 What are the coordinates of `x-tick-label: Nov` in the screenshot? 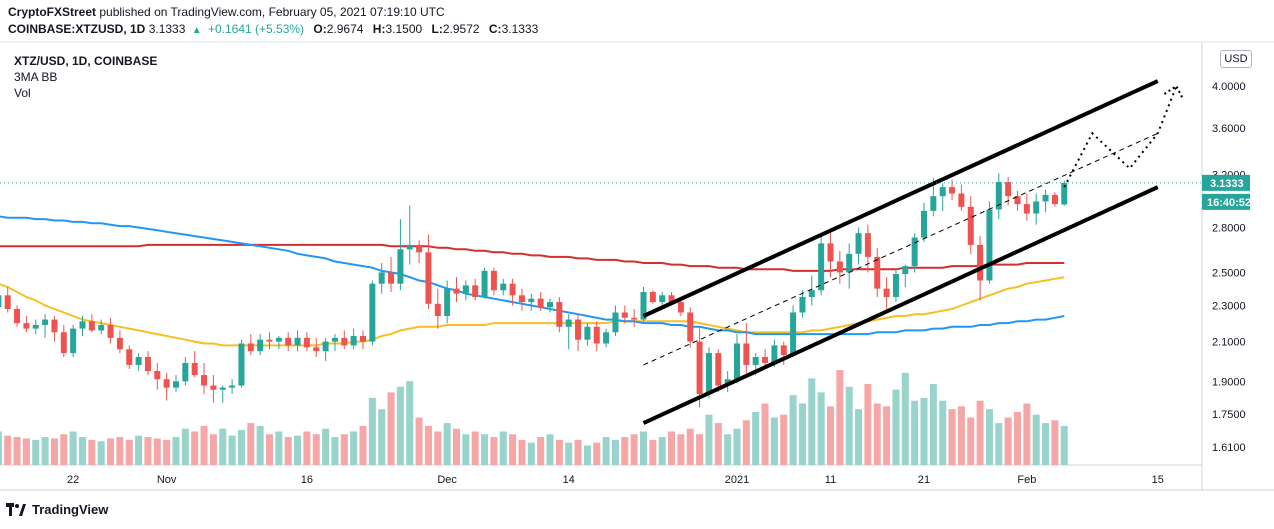 It's located at (167, 480).